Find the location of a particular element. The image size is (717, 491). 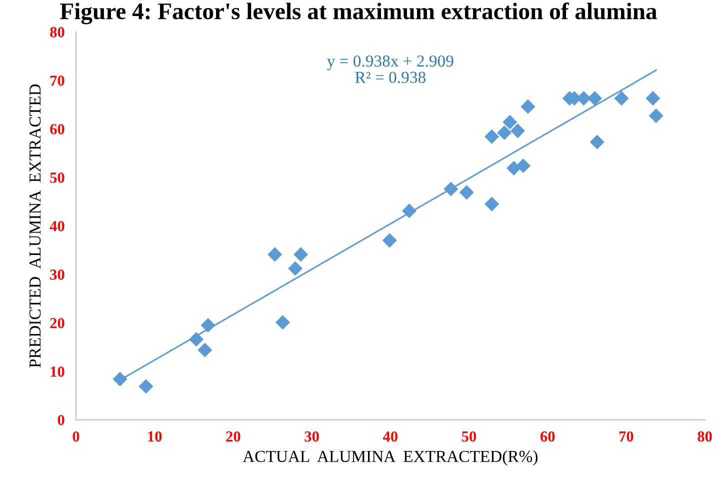

y-tick-label: 0 is located at coordinates (61, 420).